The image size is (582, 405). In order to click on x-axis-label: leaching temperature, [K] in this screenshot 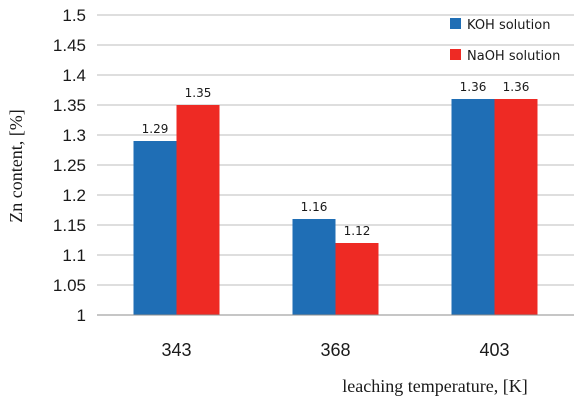, I will do `click(434, 386)`.